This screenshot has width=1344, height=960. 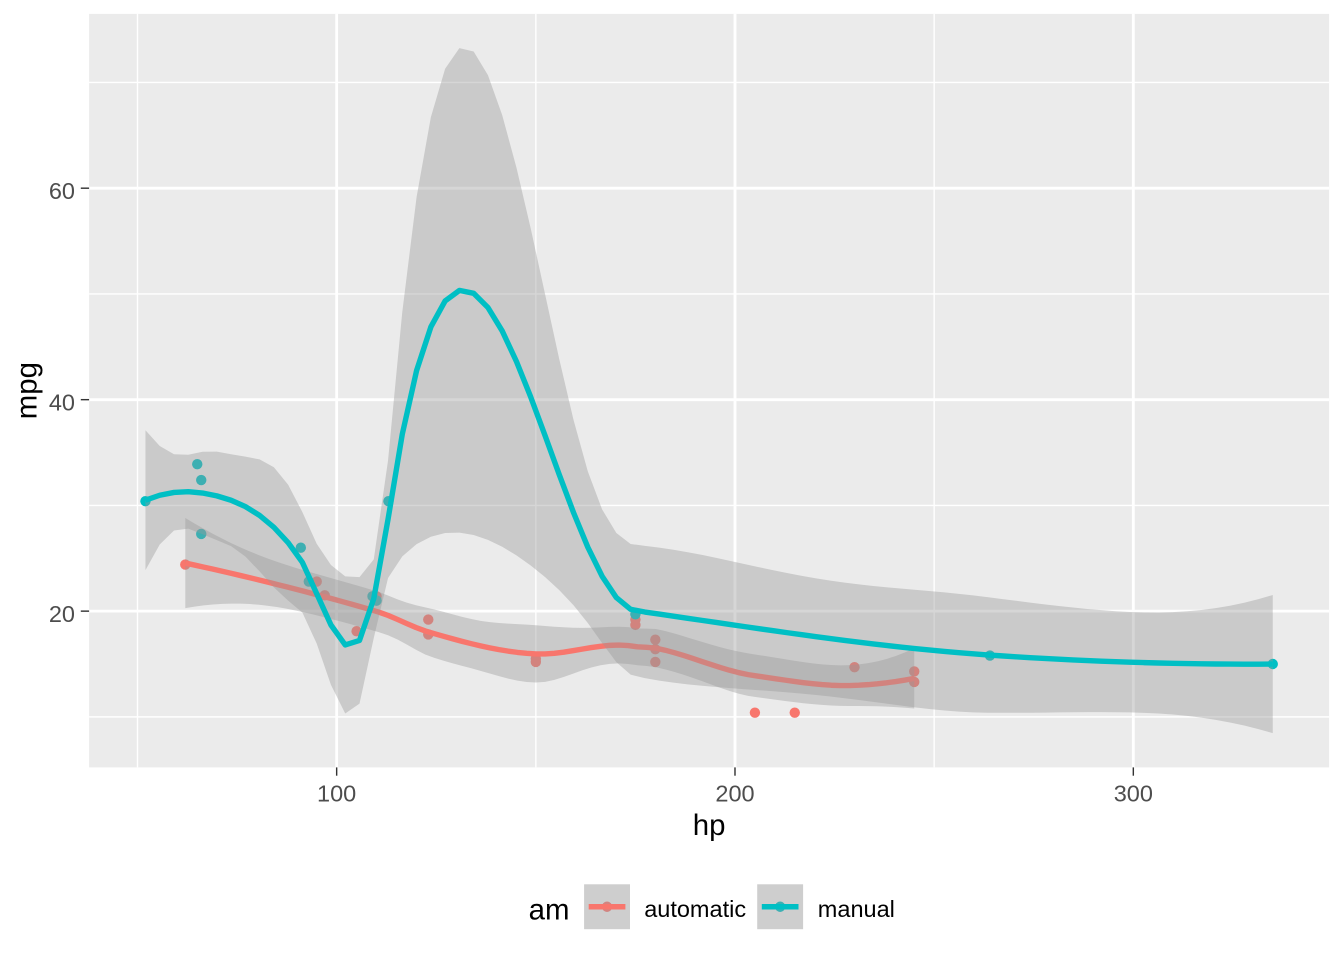 I want to click on svg-text: 60, so click(x=62, y=191).